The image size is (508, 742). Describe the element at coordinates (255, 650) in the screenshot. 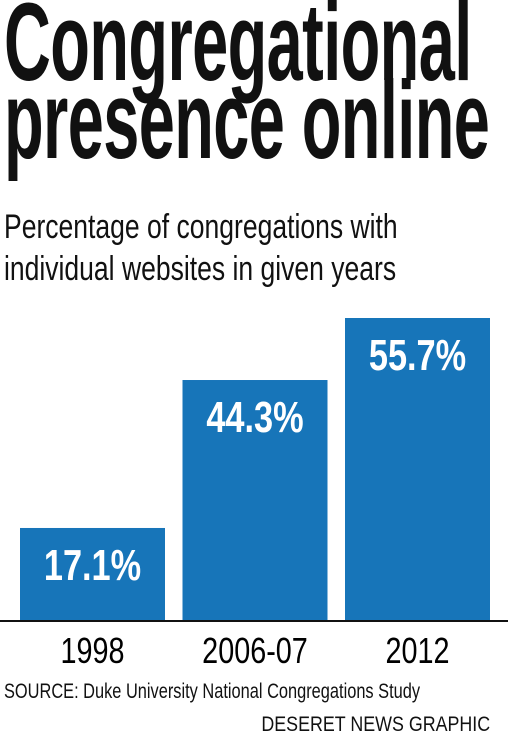

I see `x-tick-label: 2006-07` at that location.